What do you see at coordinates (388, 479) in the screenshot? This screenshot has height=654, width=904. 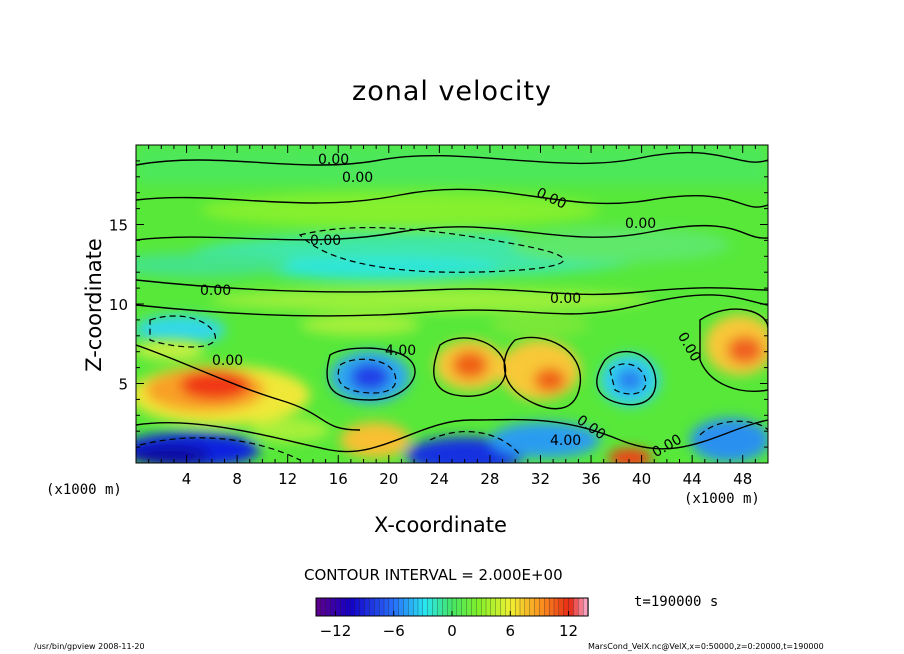 I see `x-tick-label: 20` at bounding box center [388, 479].